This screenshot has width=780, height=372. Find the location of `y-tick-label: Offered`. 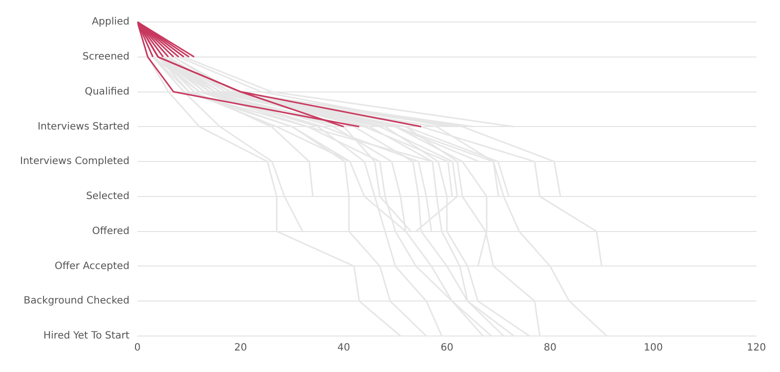

y-tick-label: Offered is located at coordinates (111, 231).